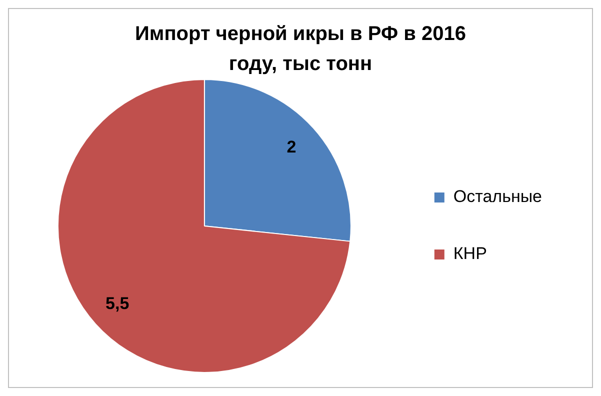 This screenshot has height=396, width=601. What do you see at coordinates (300, 49) in the screenshot?
I see `chart-title: Импорт черной икры в РФ в 2016 году, тыс тонн` at bounding box center [300, 49].